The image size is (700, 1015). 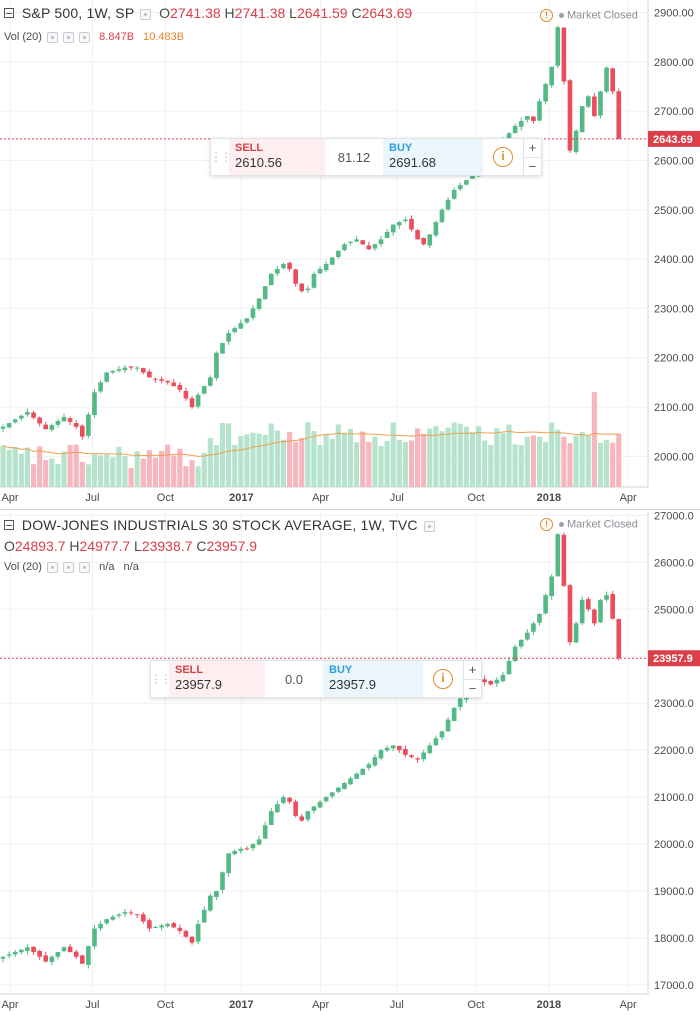 I want to click on spx-x-tick-label: Jul, so click(x=397, y=498).